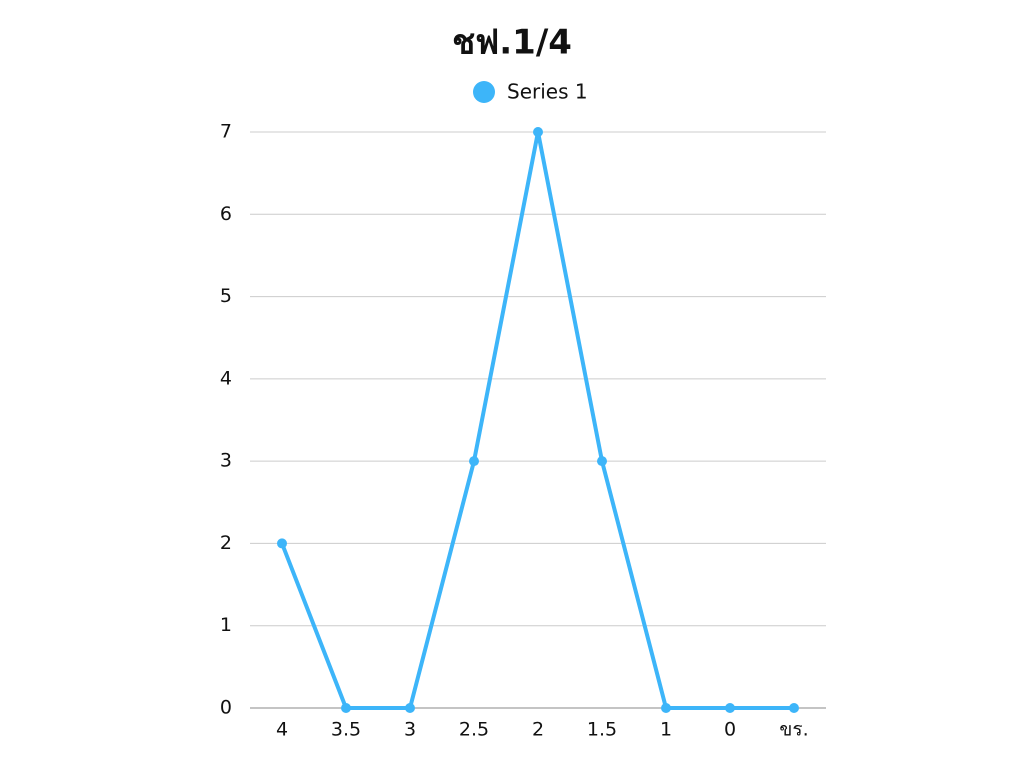  What do you see at coordinates (226, 132) in the screenshot?
I see `y-tick-label: 7` at bounding box center [226, 132].